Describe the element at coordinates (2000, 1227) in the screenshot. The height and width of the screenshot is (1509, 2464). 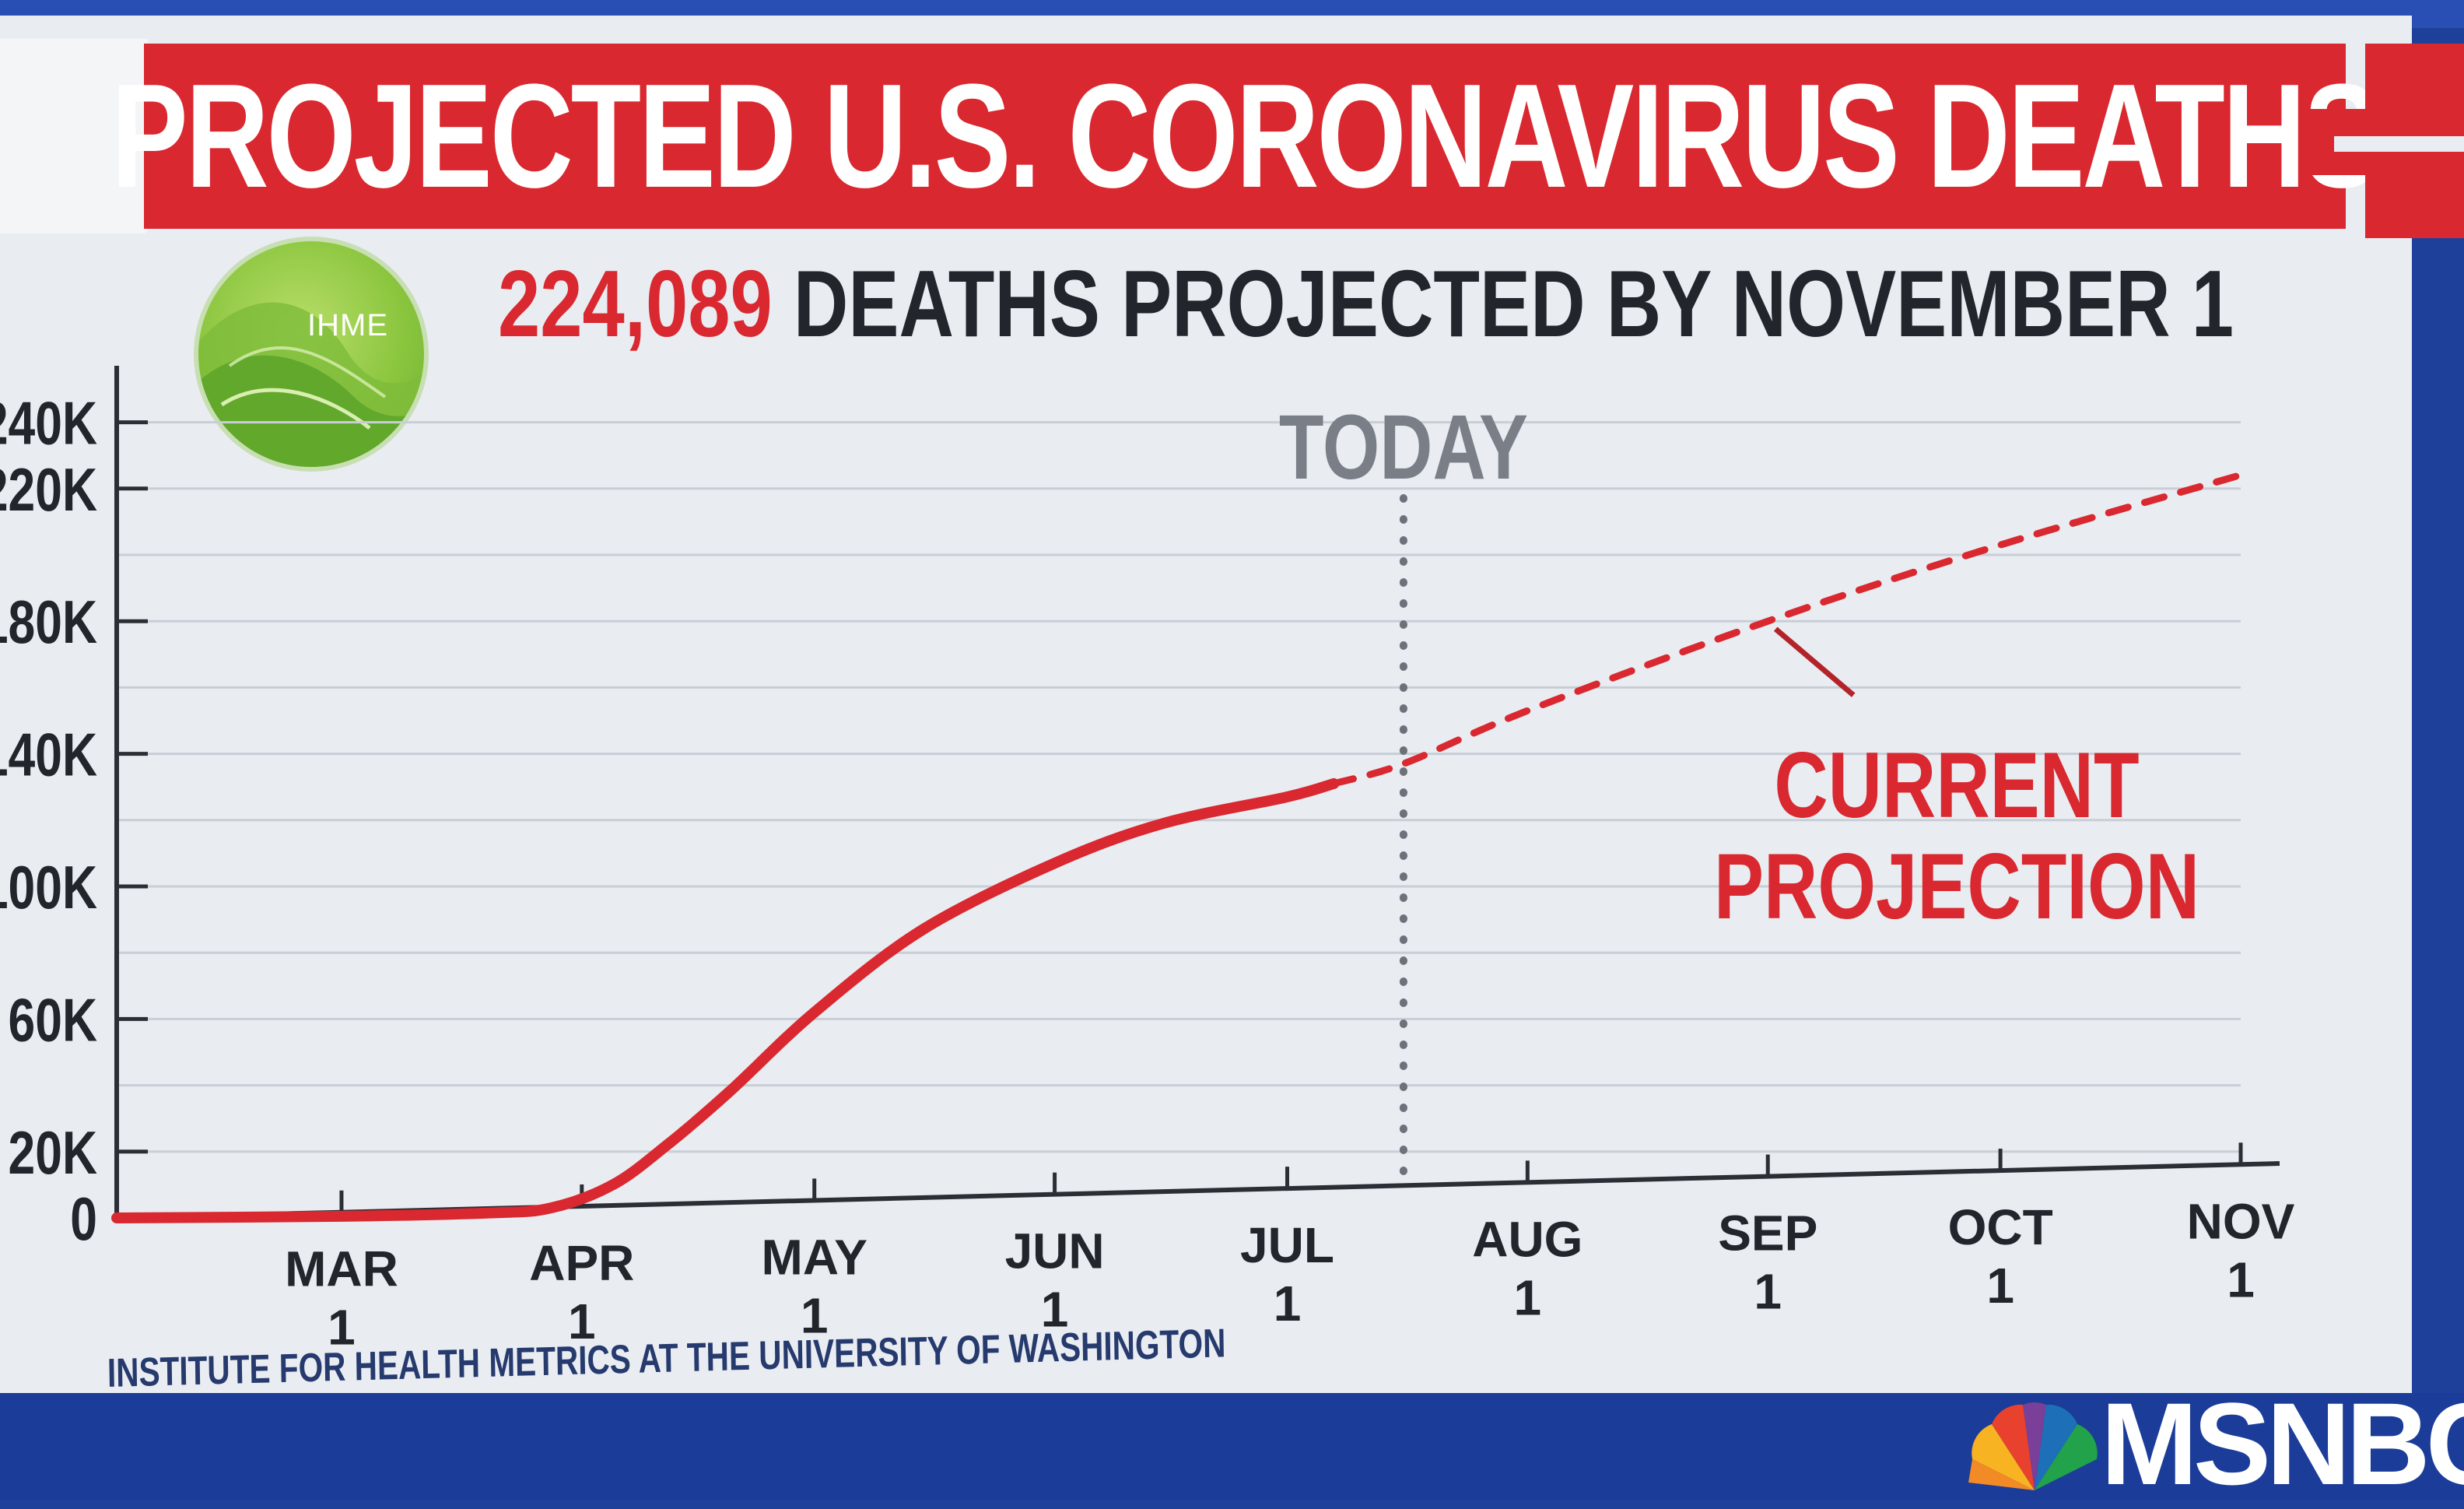
I see `x-tick-month-label: OCT` at that location.